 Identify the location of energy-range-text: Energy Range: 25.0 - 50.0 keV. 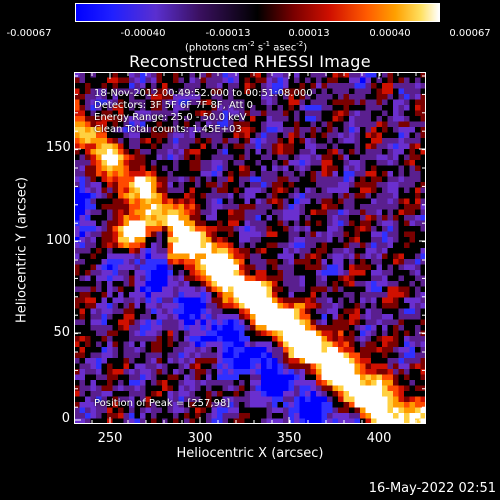
(170, 117).